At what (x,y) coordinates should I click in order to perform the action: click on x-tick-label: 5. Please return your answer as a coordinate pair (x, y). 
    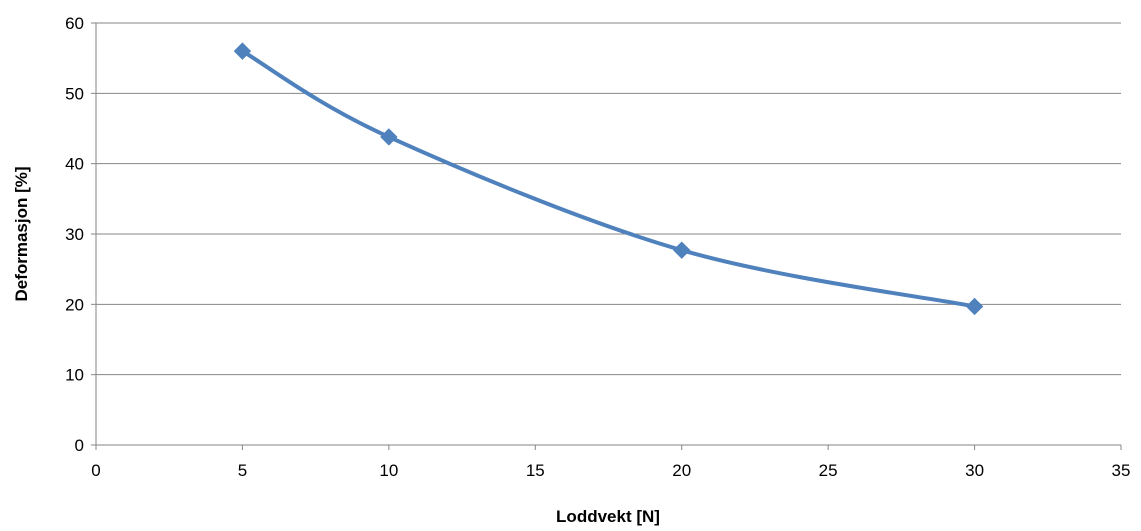
    Looking at the image, I should click on (242, 470).